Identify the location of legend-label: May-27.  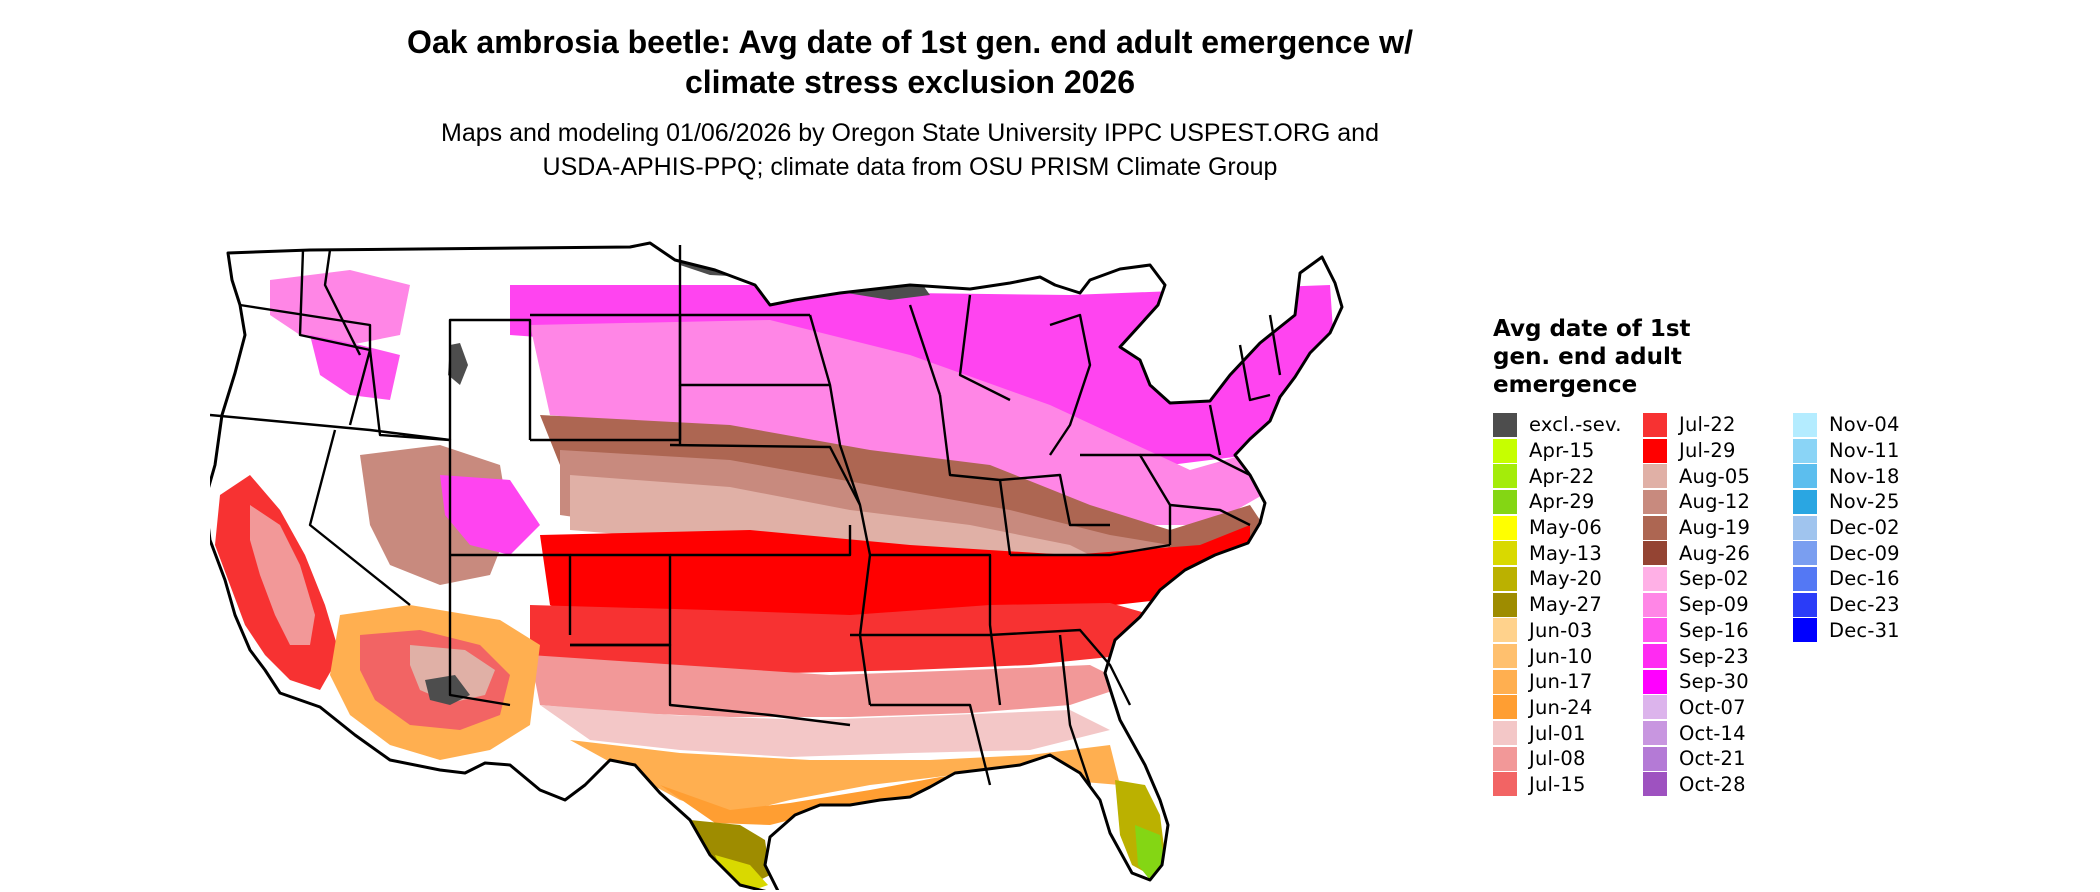
(1566, 605).